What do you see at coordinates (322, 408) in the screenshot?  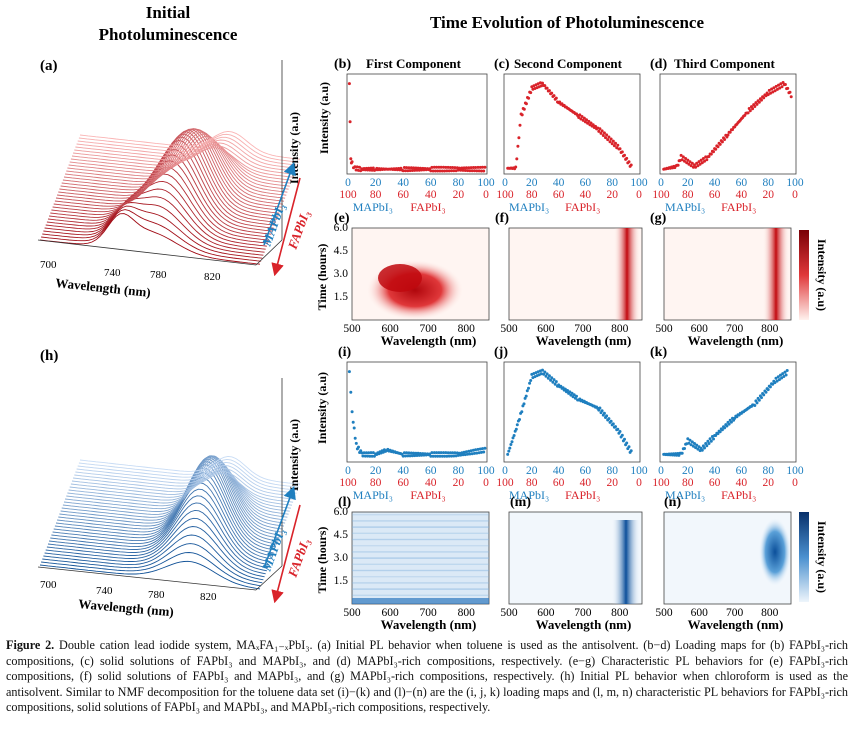 I see `ylabel-i: Intensity (a.u)` at bounding box center [322, 408].